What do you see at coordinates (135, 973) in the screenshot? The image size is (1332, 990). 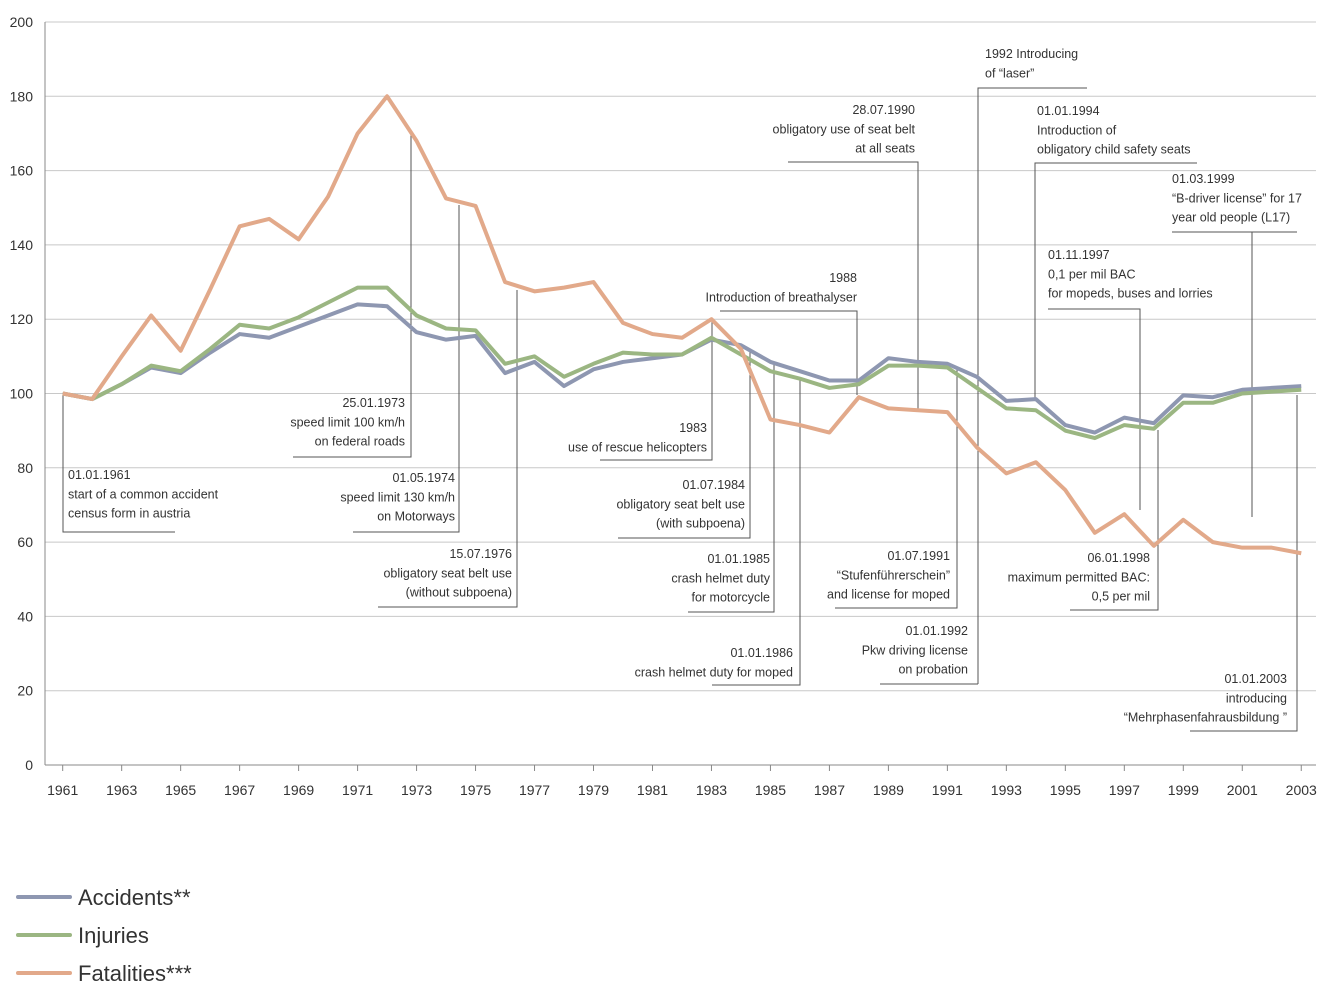 I see `legend-label: Fatalities***` at bounding box center [135, 973].